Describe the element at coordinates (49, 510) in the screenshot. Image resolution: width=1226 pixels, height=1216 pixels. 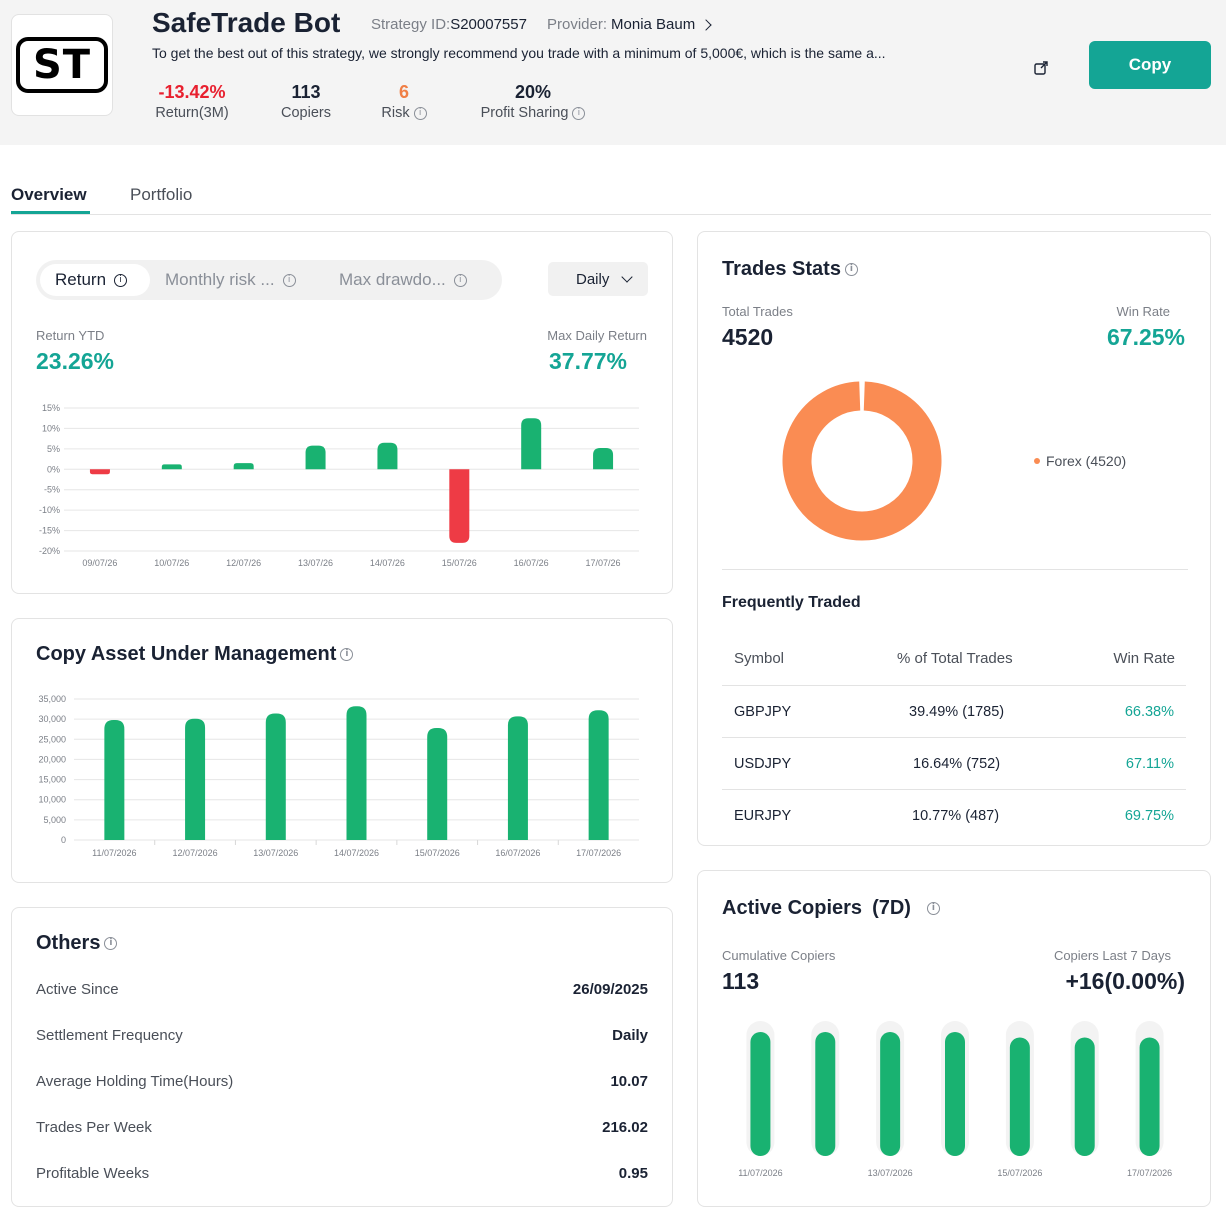
I see `y-tick-label: -10%` at that location.